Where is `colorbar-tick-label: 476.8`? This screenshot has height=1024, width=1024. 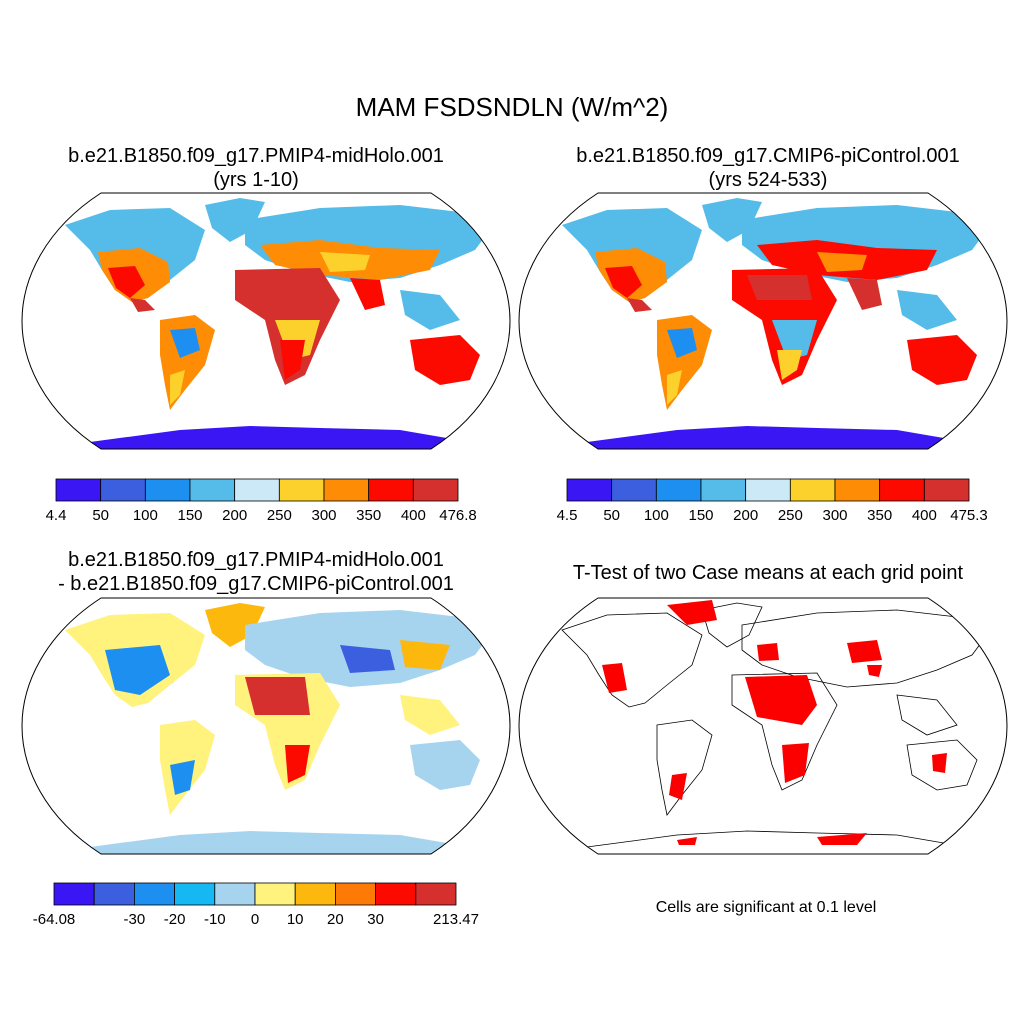
colorbar-tick-label: 476.8 is located at coordinates (458, 515).